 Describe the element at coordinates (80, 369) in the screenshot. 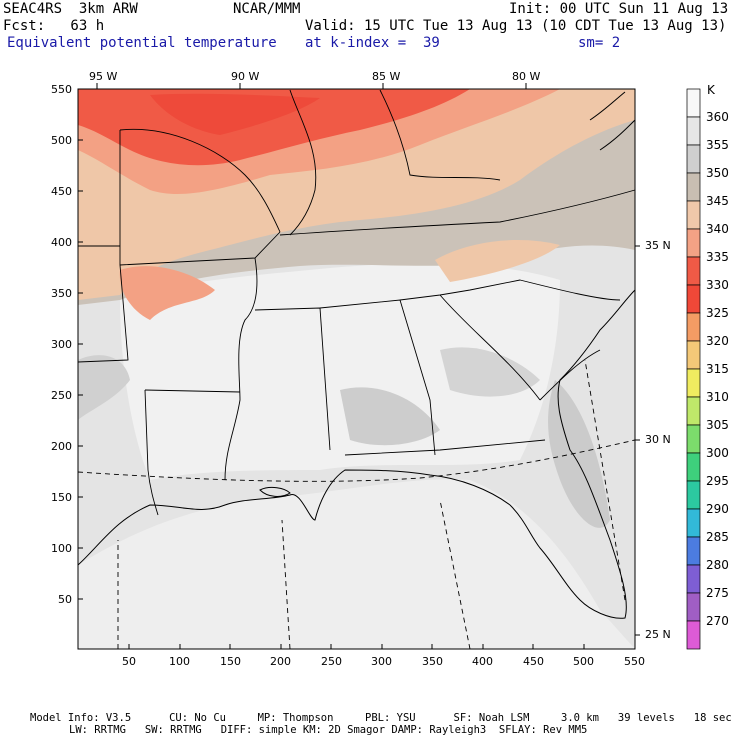

I see `y-axis-ticks` at that location.